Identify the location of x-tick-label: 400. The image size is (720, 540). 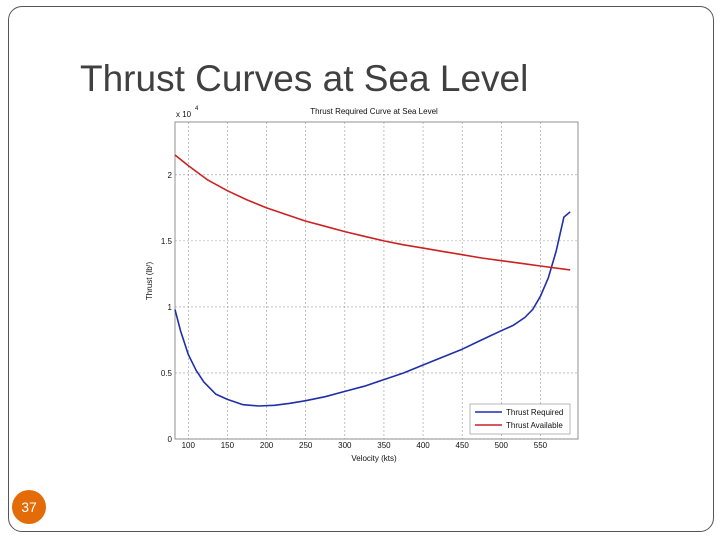
(423, 445).